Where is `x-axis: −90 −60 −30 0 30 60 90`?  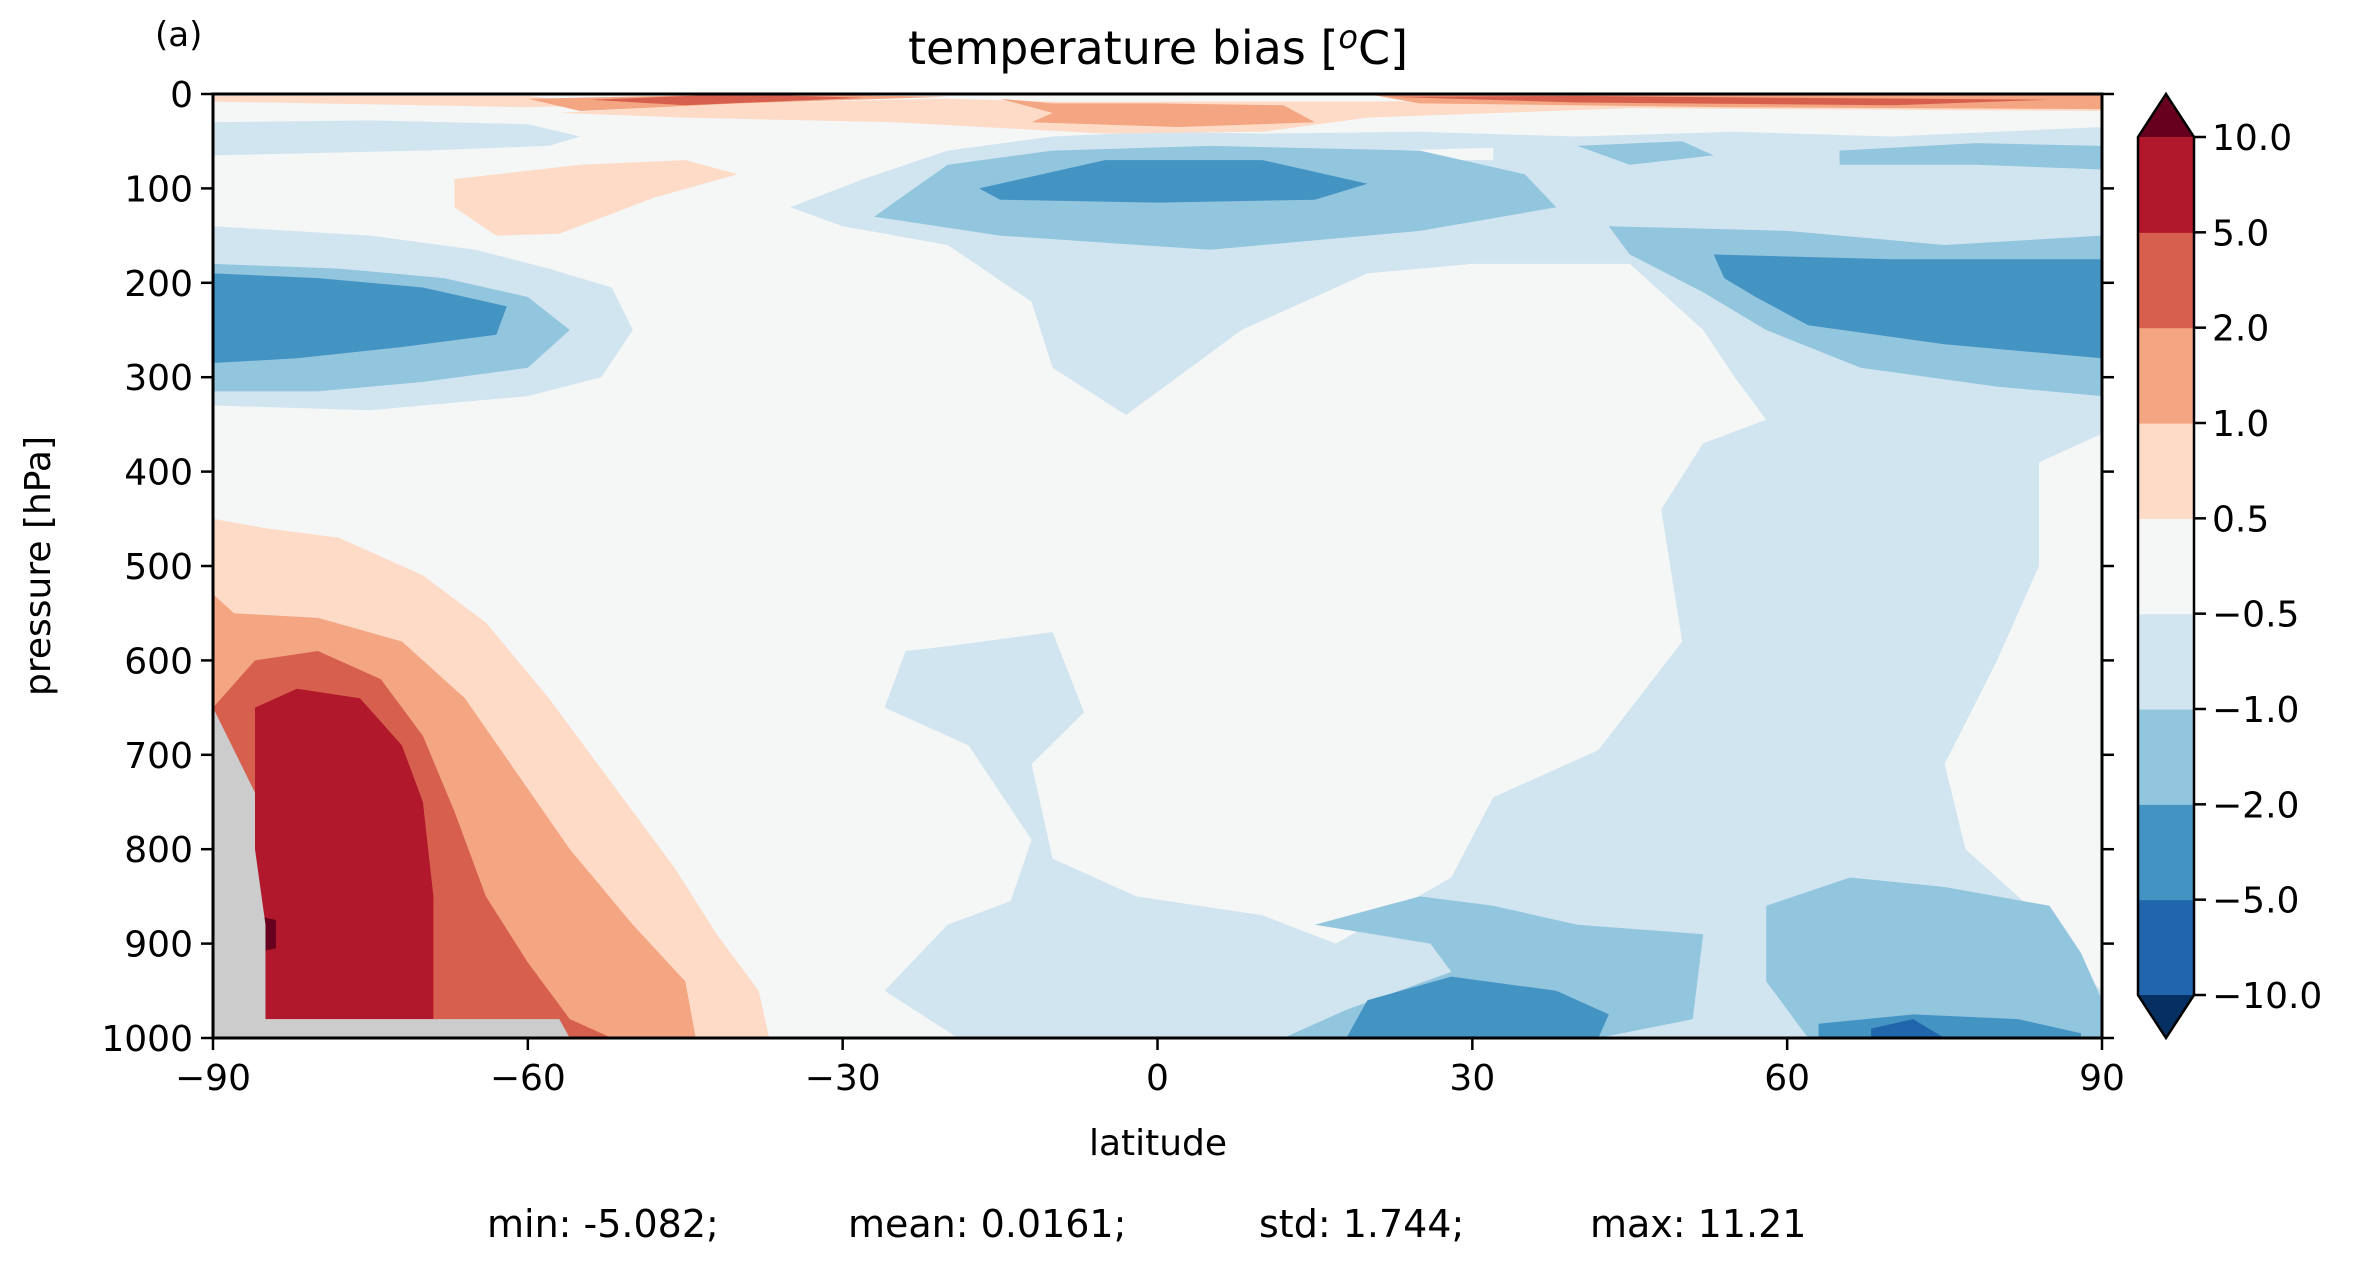
x-axis: −90 −60 −30 0 30 60 90 is located at coordinates (1150, 1068).